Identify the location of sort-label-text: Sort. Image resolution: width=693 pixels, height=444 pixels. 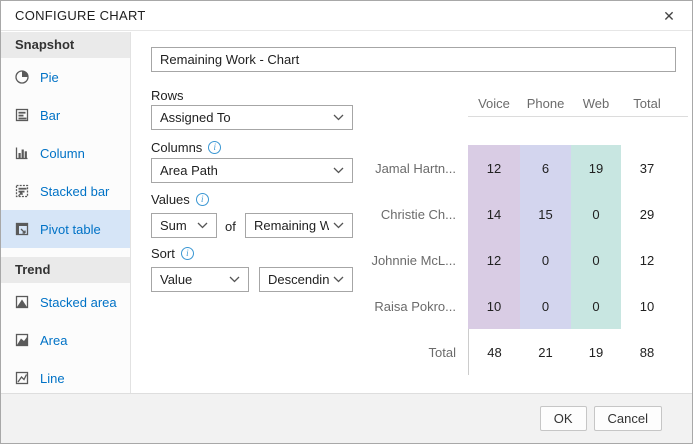
(163, 253).